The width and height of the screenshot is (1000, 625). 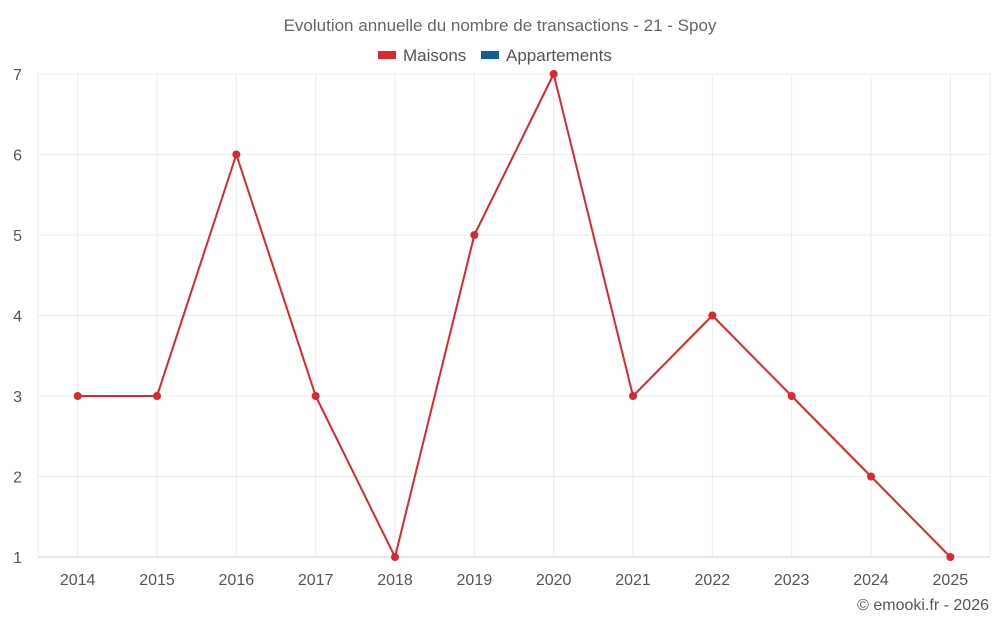 What do you see at coordinates (17, 156) in the screenshot?
I see `y-tick-label: 6` at bounding box center [17, 156].